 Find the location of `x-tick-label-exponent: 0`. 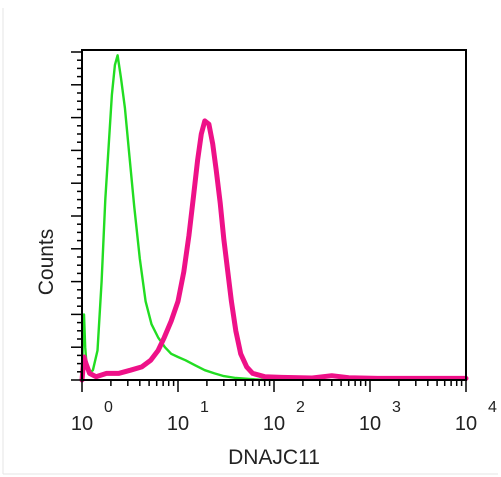

x-tick-label-exponent: 0 is located at coordinates (108, 407).